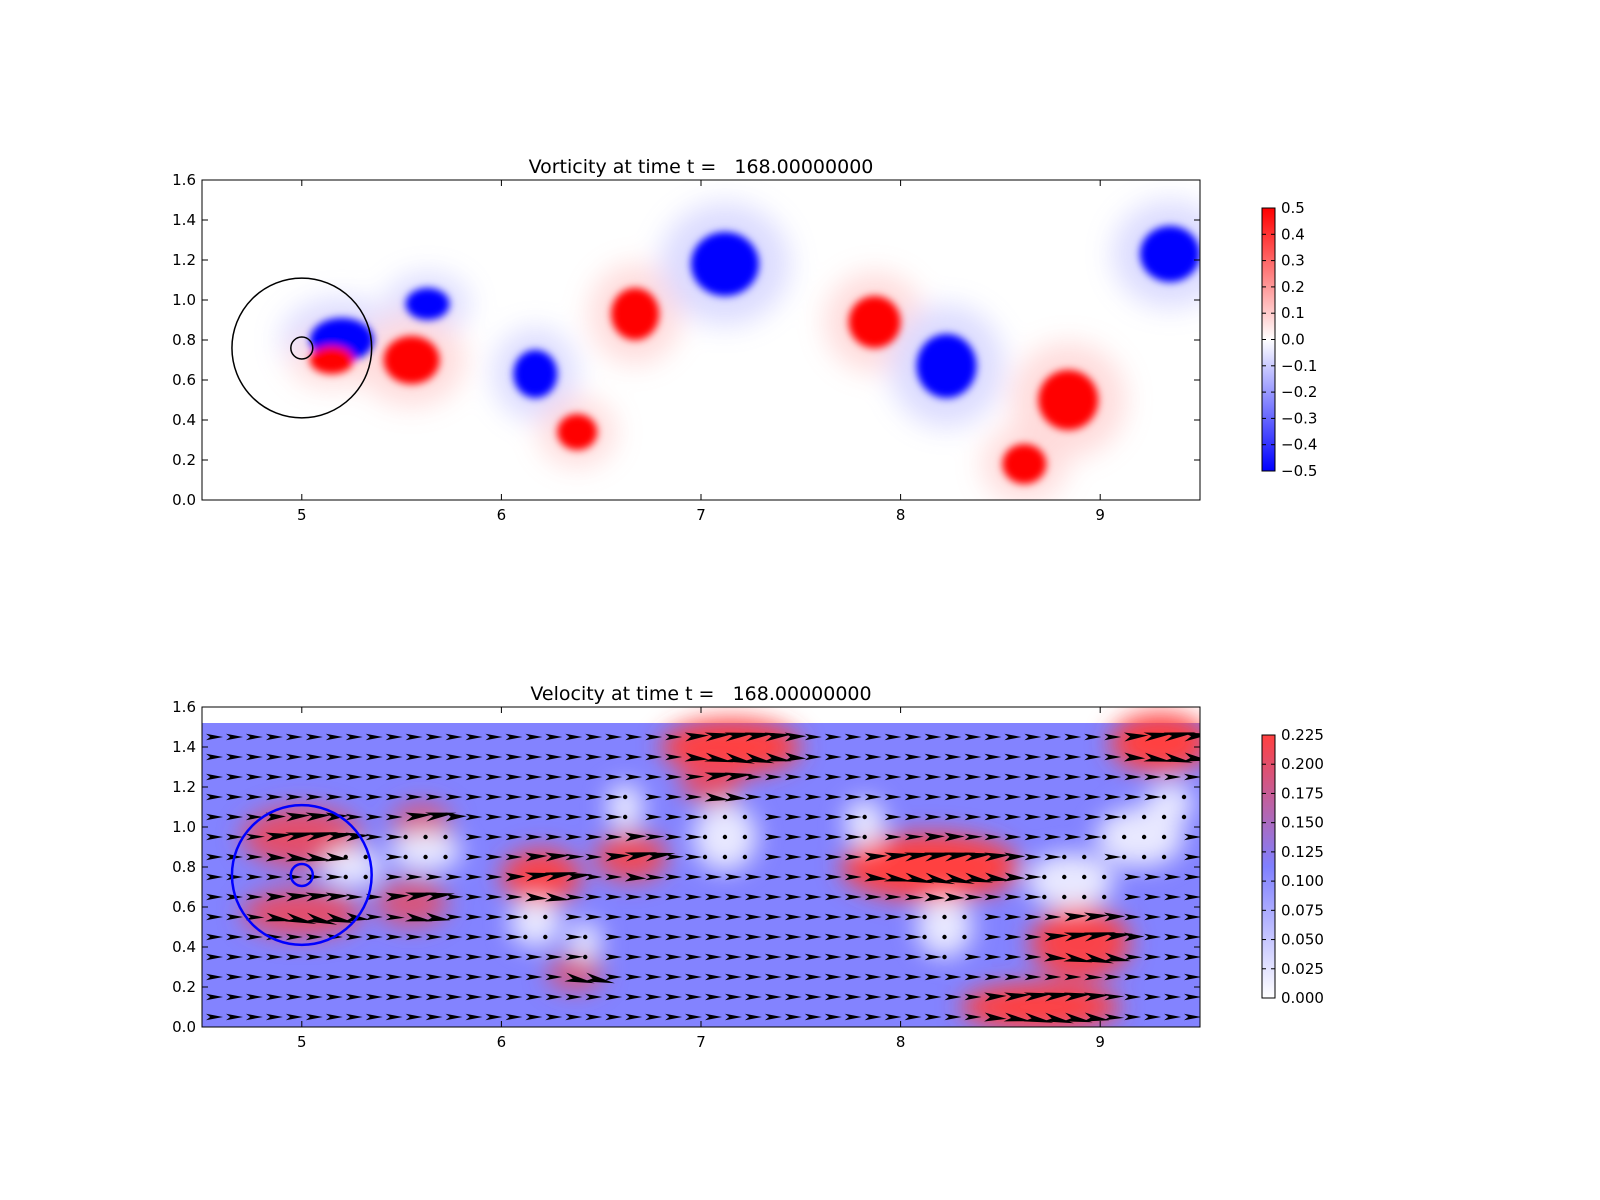 This screenshot has width=1600, height=1200. I want to click on y-tick-label: 1.6, so click(184, 180).